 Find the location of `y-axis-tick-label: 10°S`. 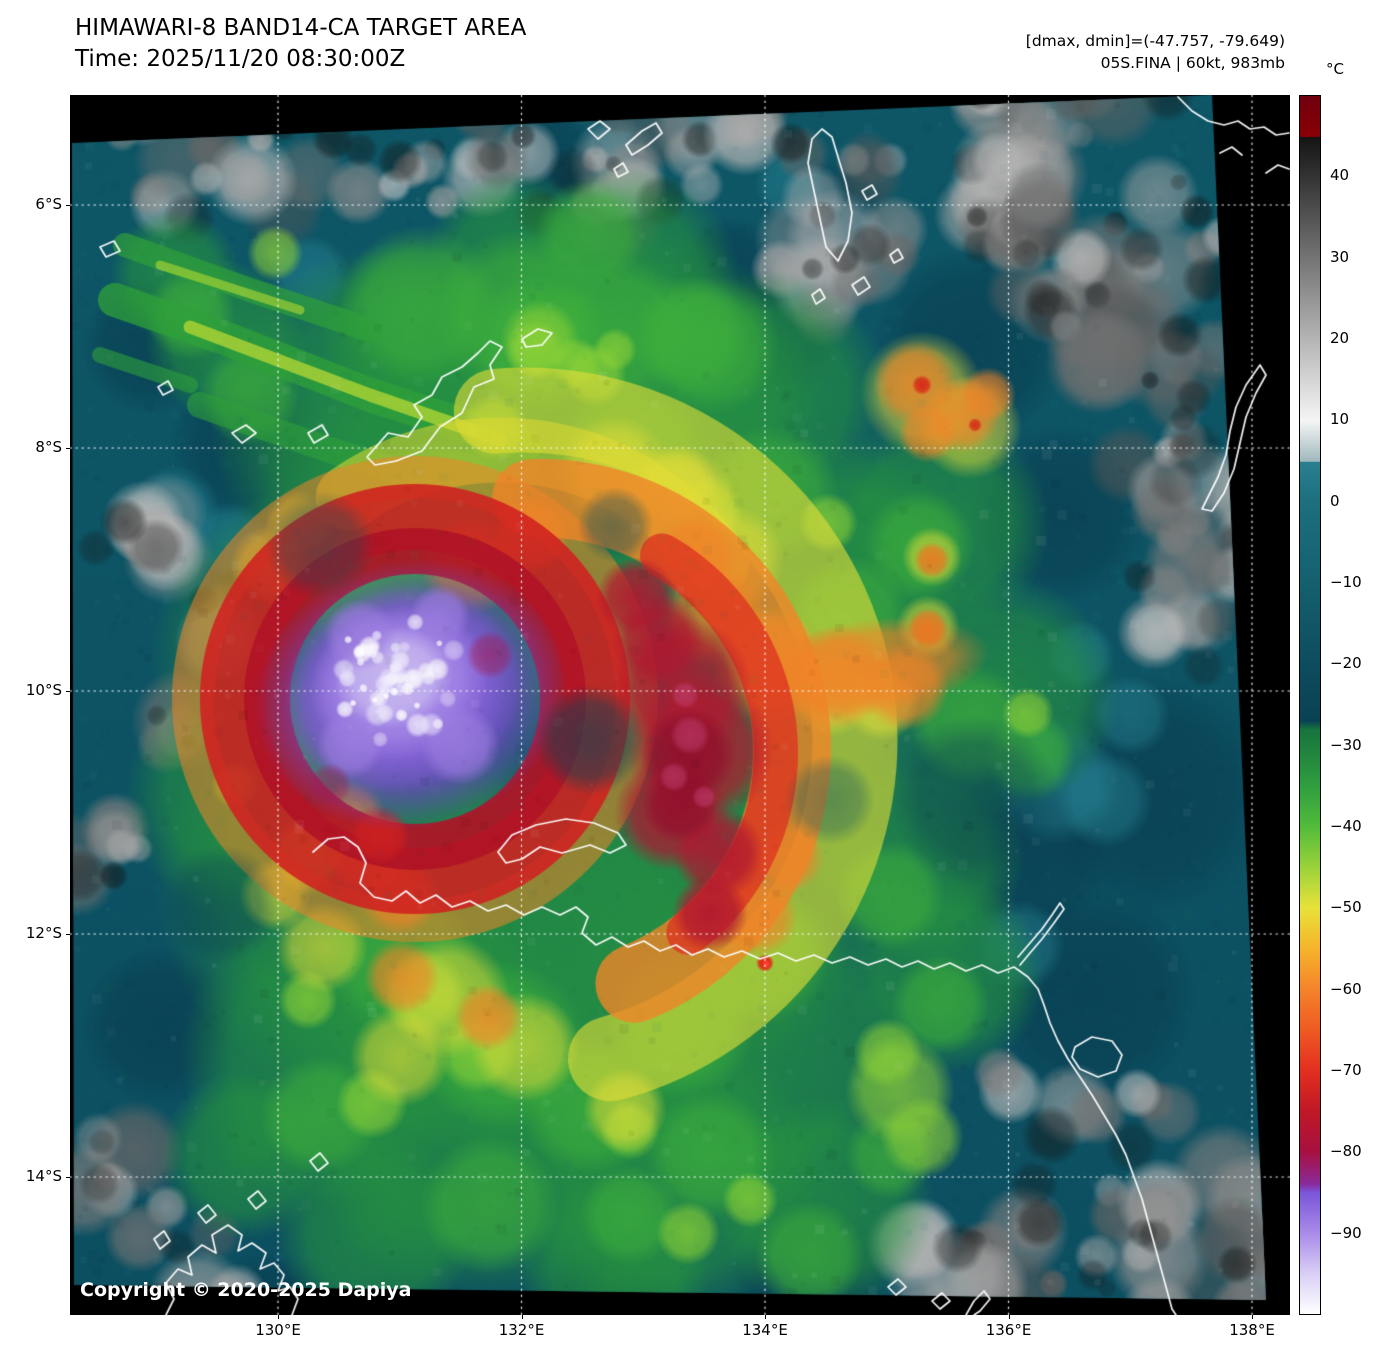

y-axis-tick-label: 10°S is located at coordinates (43, 690).